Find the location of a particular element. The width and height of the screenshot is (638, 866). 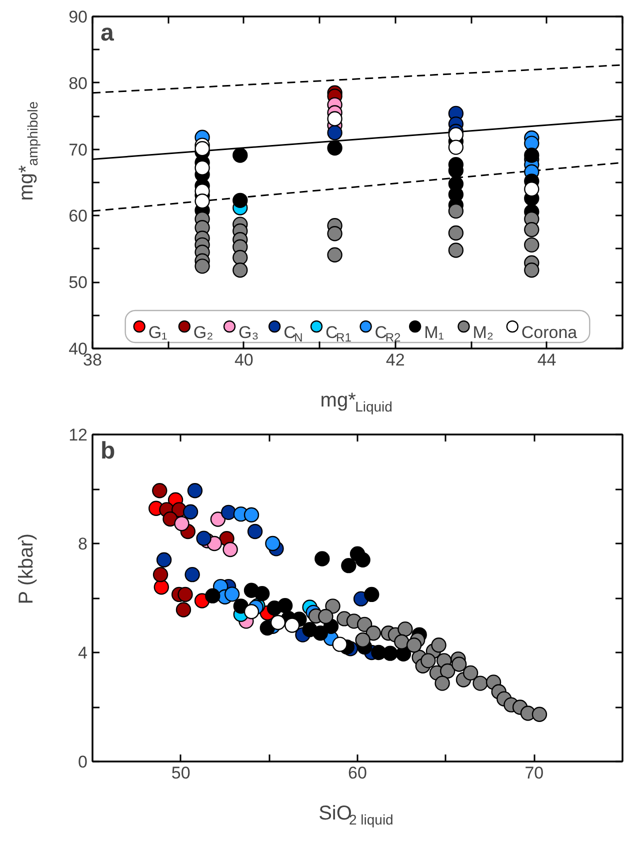

legend-label: G₂ is located at coordinates (203, 332).